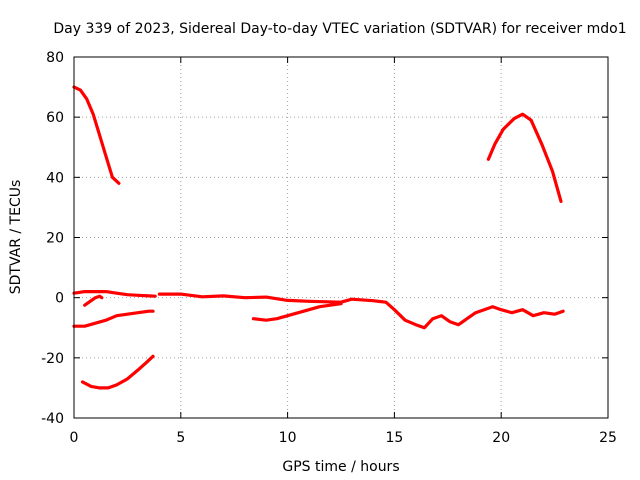  Describe the element at coordinates (501, 438) in the screenshot. I see `x-tick-label: 20` at that location.